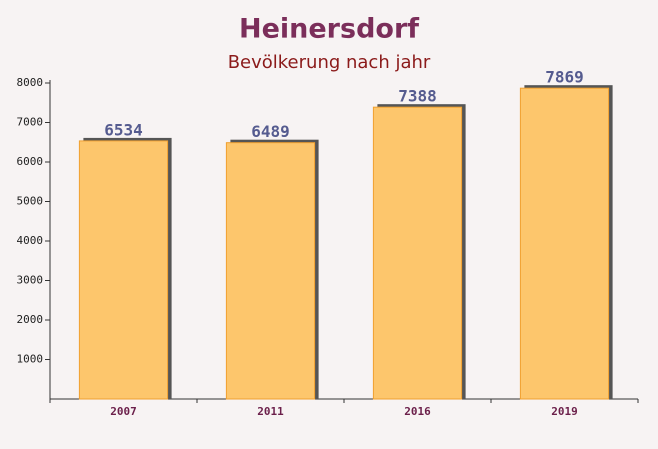 This screenshot has height=449, width=658. What do you see at coordinates (123, 129) in the screenshot?
I see `value-label: 6534` at bounding box center [123, 129].